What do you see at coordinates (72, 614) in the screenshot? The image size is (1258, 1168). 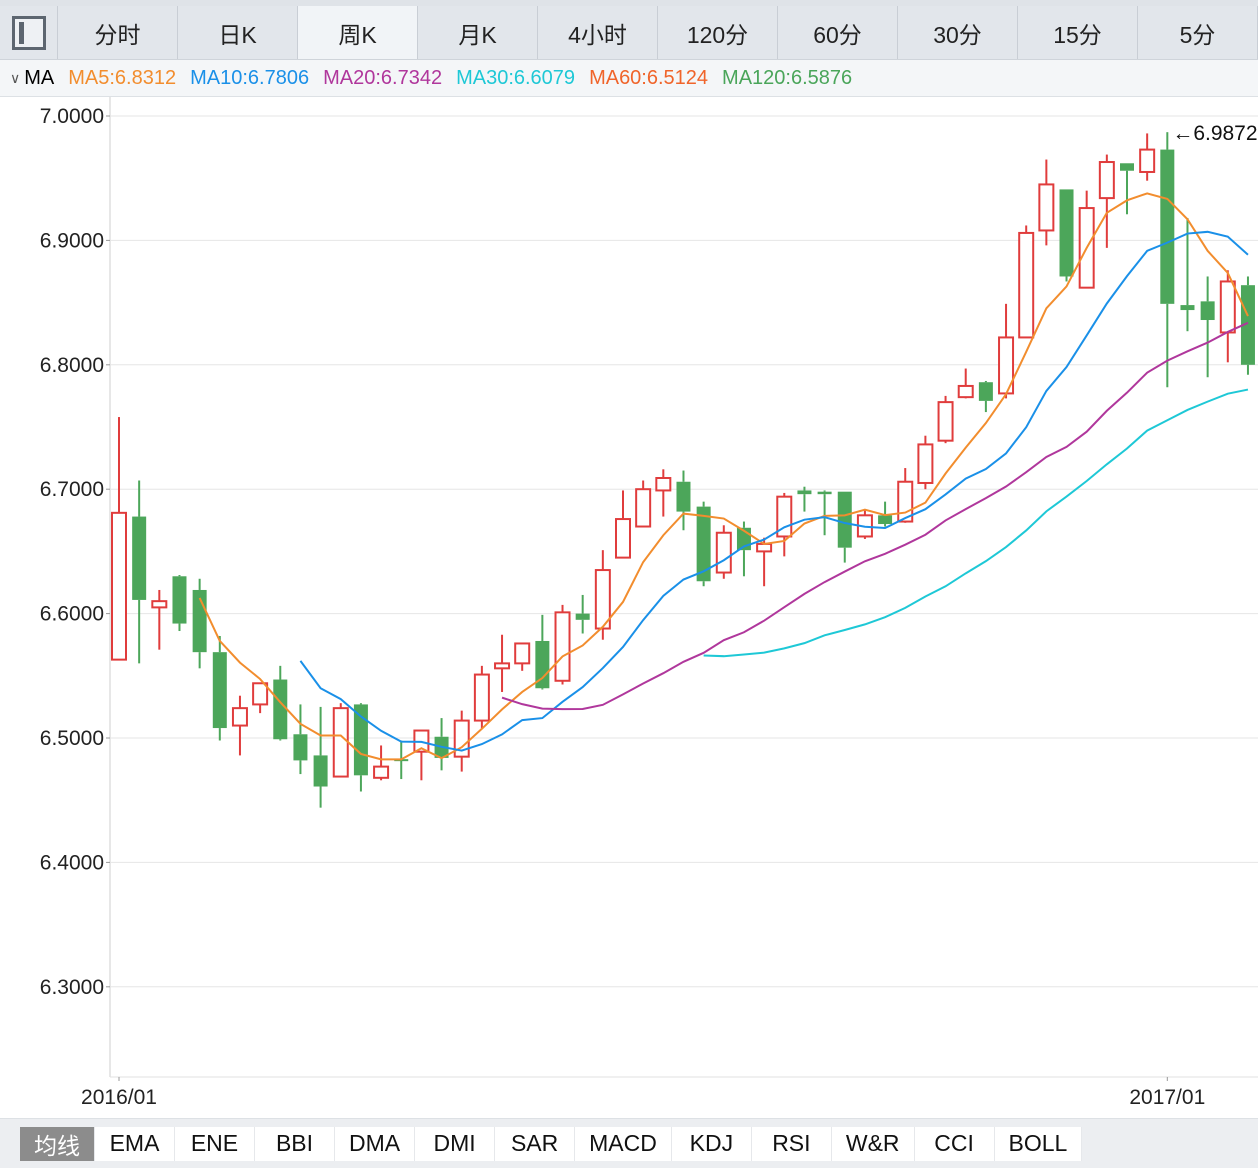 I see `y-tick-label: 6.6000` at bounding box center [72, 614].